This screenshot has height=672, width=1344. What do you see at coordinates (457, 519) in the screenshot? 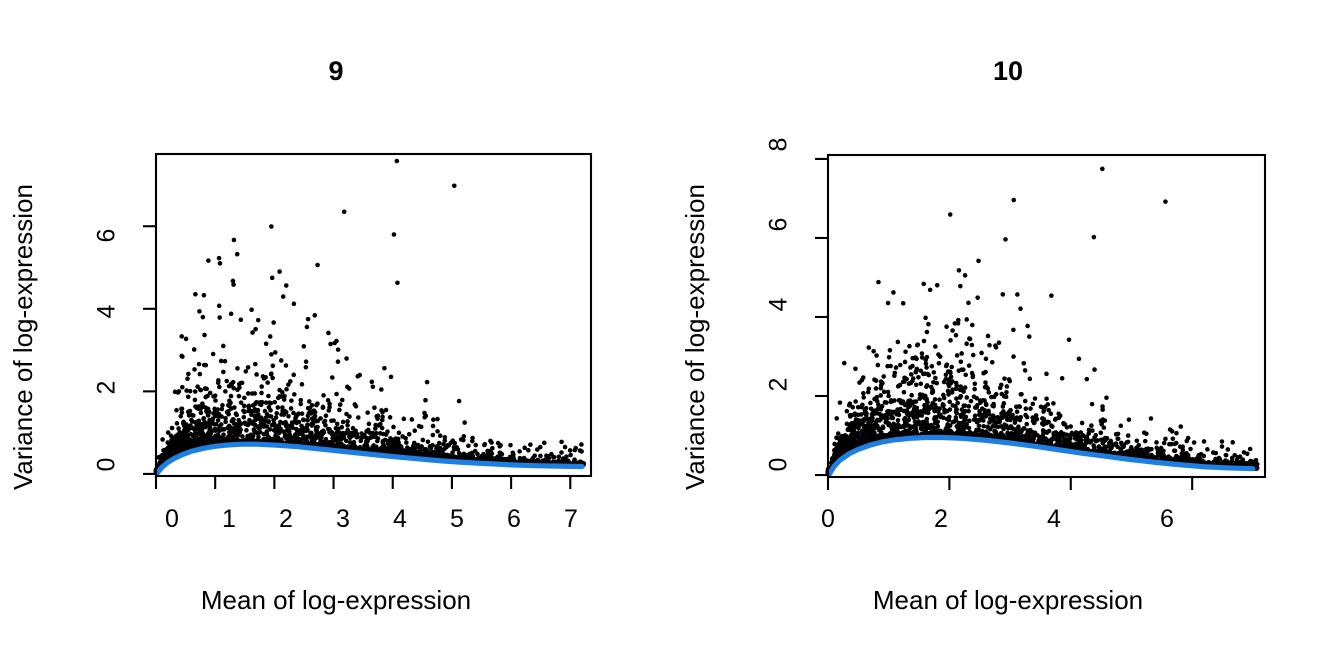
I see `x-tick-label: 5` at bounding box center [457, 519].